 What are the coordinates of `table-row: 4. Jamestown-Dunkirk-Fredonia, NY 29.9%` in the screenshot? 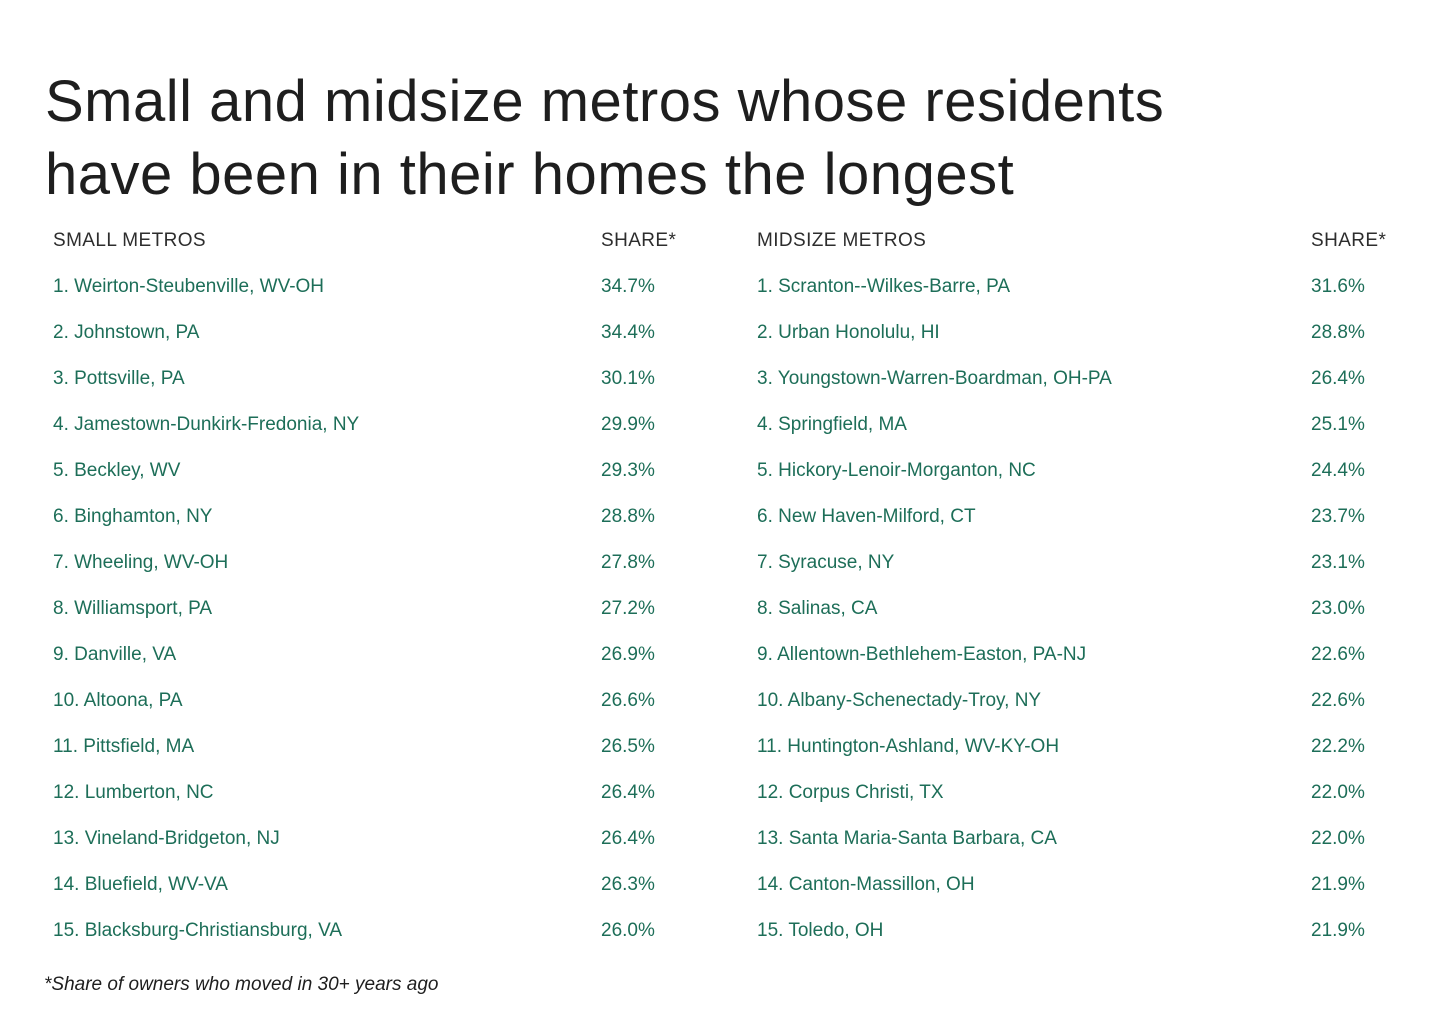 It's located at (383, 425).